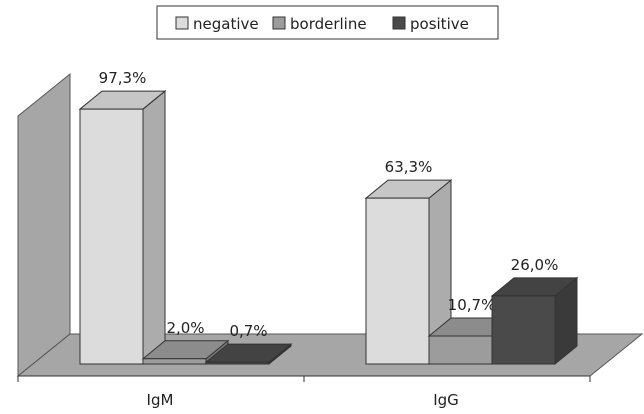 The width and height of the screenshot is (644, 414). I want to click on bar-igg-positive, so click(523, 330).